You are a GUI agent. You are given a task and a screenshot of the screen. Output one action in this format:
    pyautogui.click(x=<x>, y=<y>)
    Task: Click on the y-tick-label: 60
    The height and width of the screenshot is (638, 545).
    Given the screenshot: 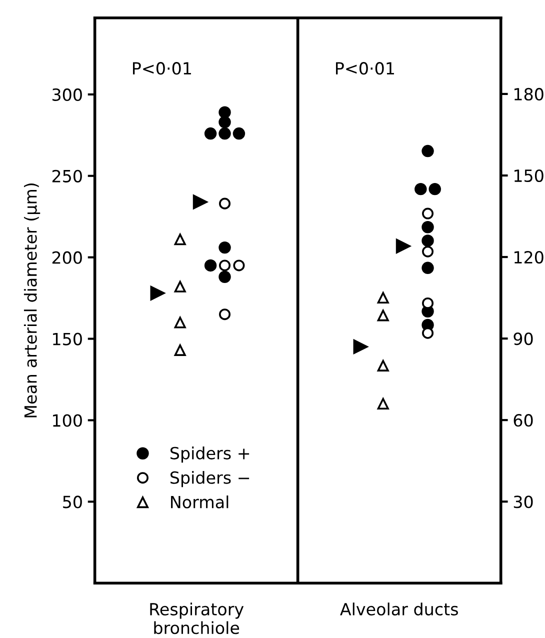 What is the action you would take?
    pyautogui.click(x=523, y=420)
    